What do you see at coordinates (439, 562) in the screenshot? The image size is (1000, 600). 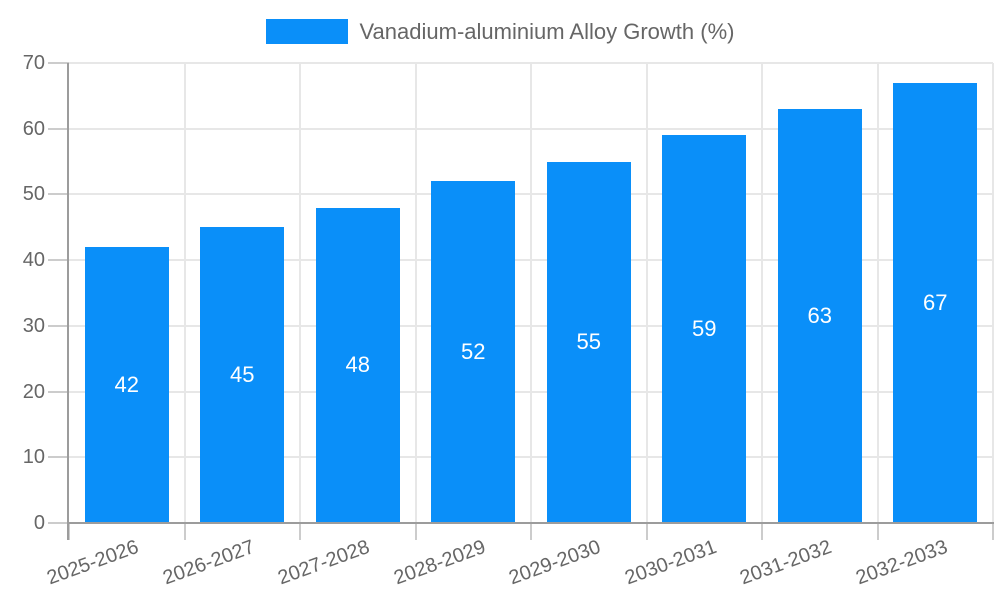 I see `x-axis-tick-label: 2028-2029` at bounding box center [439, 562].